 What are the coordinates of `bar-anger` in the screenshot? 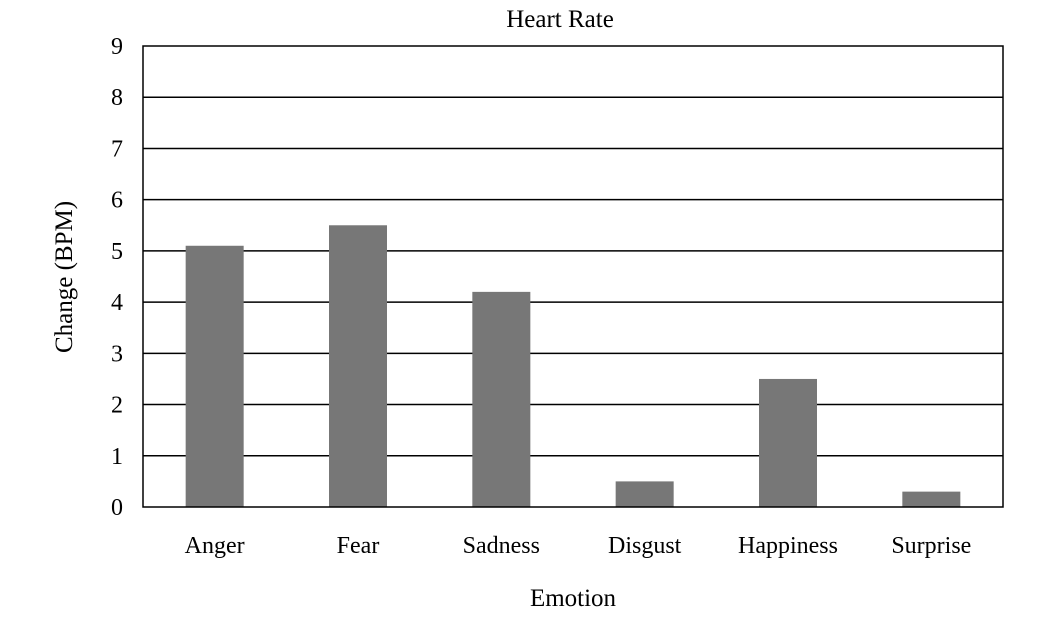 It's located at (214, 376).